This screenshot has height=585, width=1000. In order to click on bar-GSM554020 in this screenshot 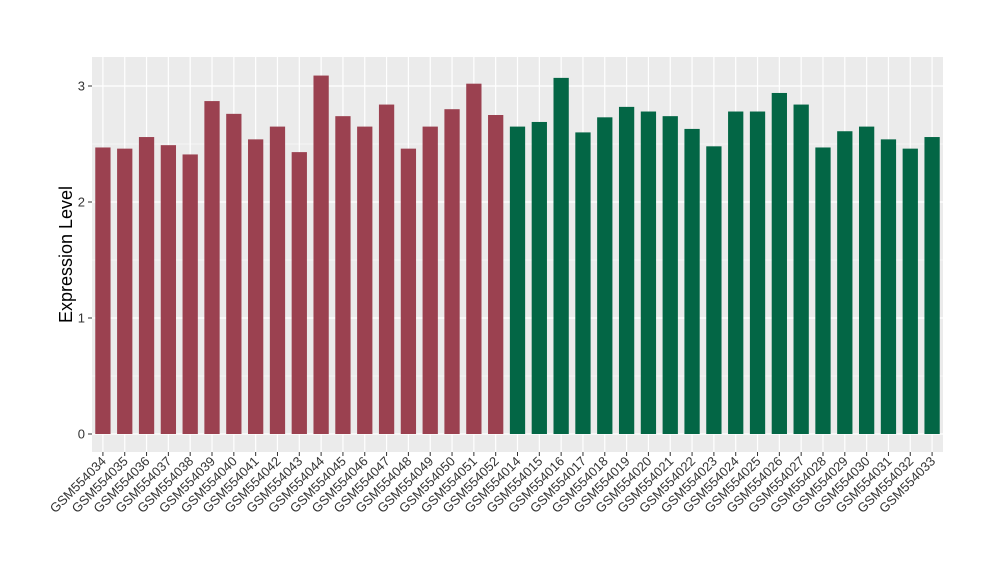, I will do `click(648, 273)`.